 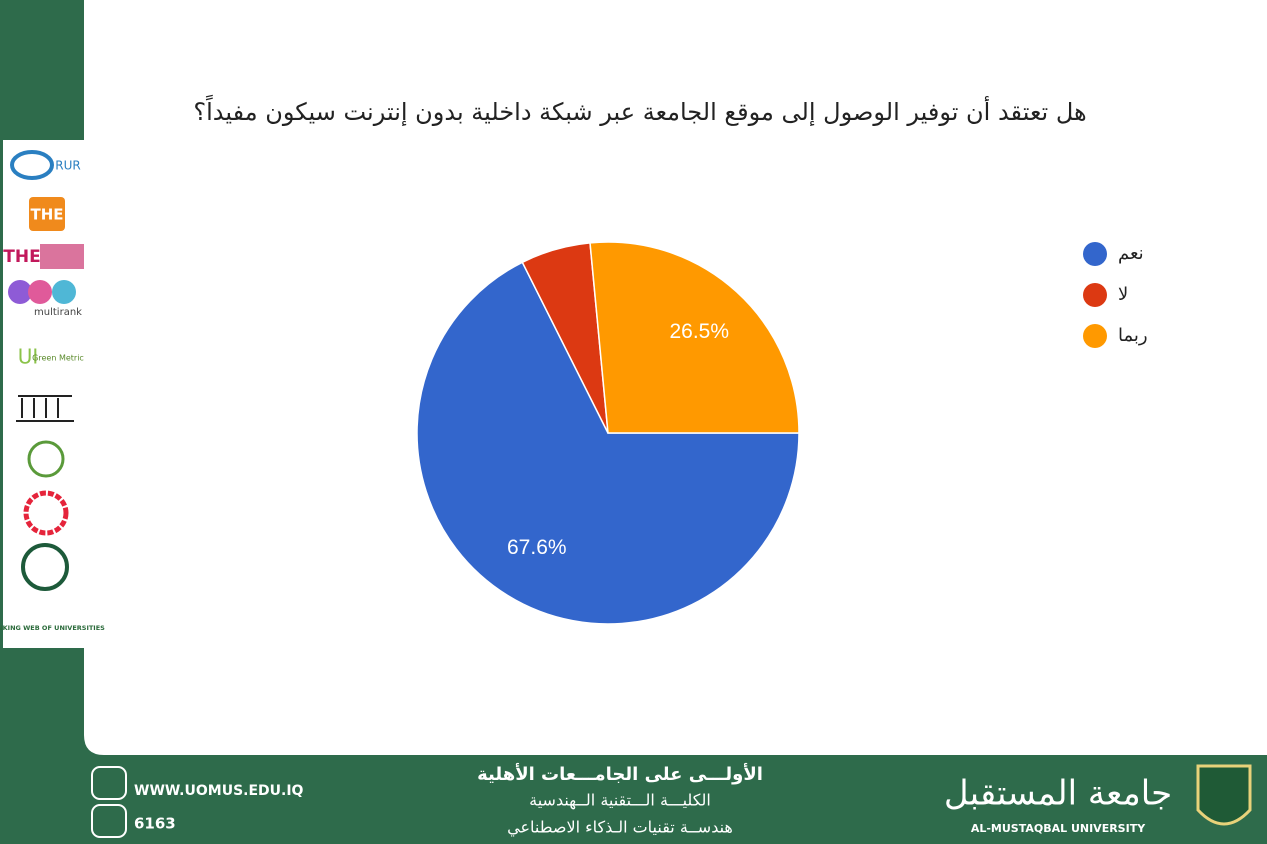 What do you see at coordinates (67, 166) in the screenshot?
I see `logo-text: RUR` at bounding box center [67, 166].